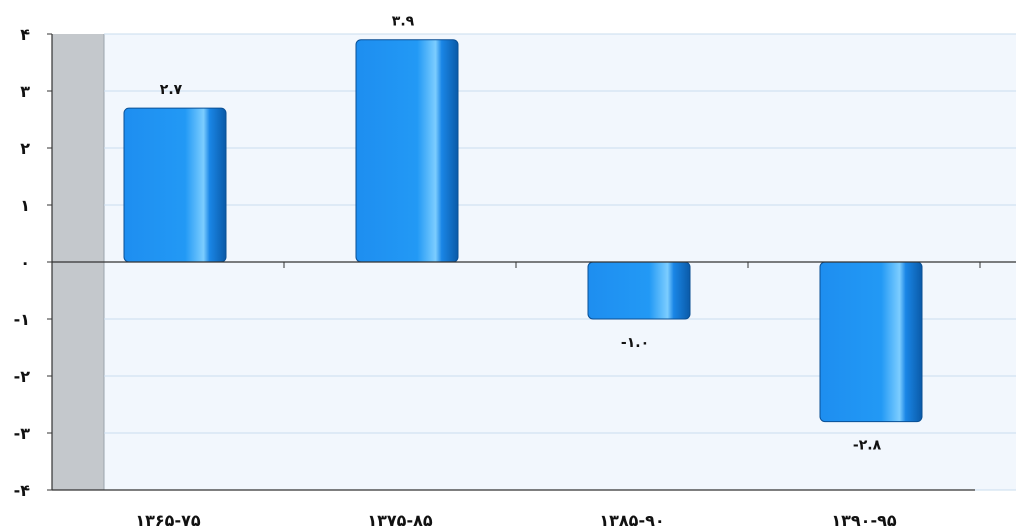 Image resolution: width=1016 pixels, height=531 pixels. Describe the element at coordinates (399, 520) in the screenshot. I see `x-tick-label: ۱۳۷۵-۸۵` at that location.